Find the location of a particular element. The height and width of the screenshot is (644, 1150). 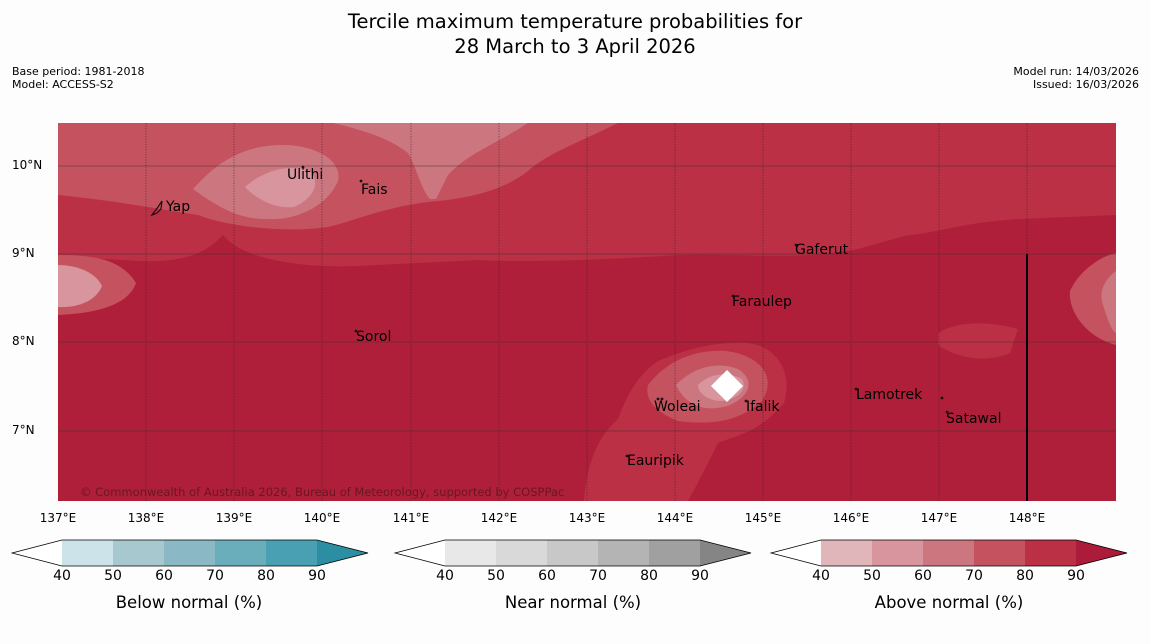

contour-60-east is located at coordinates (1108, 302).